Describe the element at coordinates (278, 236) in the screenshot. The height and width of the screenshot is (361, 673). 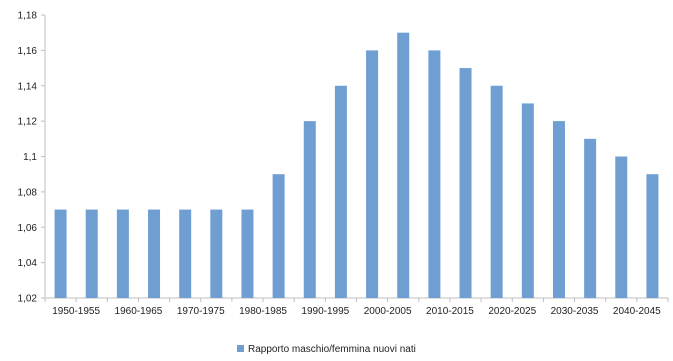
I see `bar-1985-1990` at that location.